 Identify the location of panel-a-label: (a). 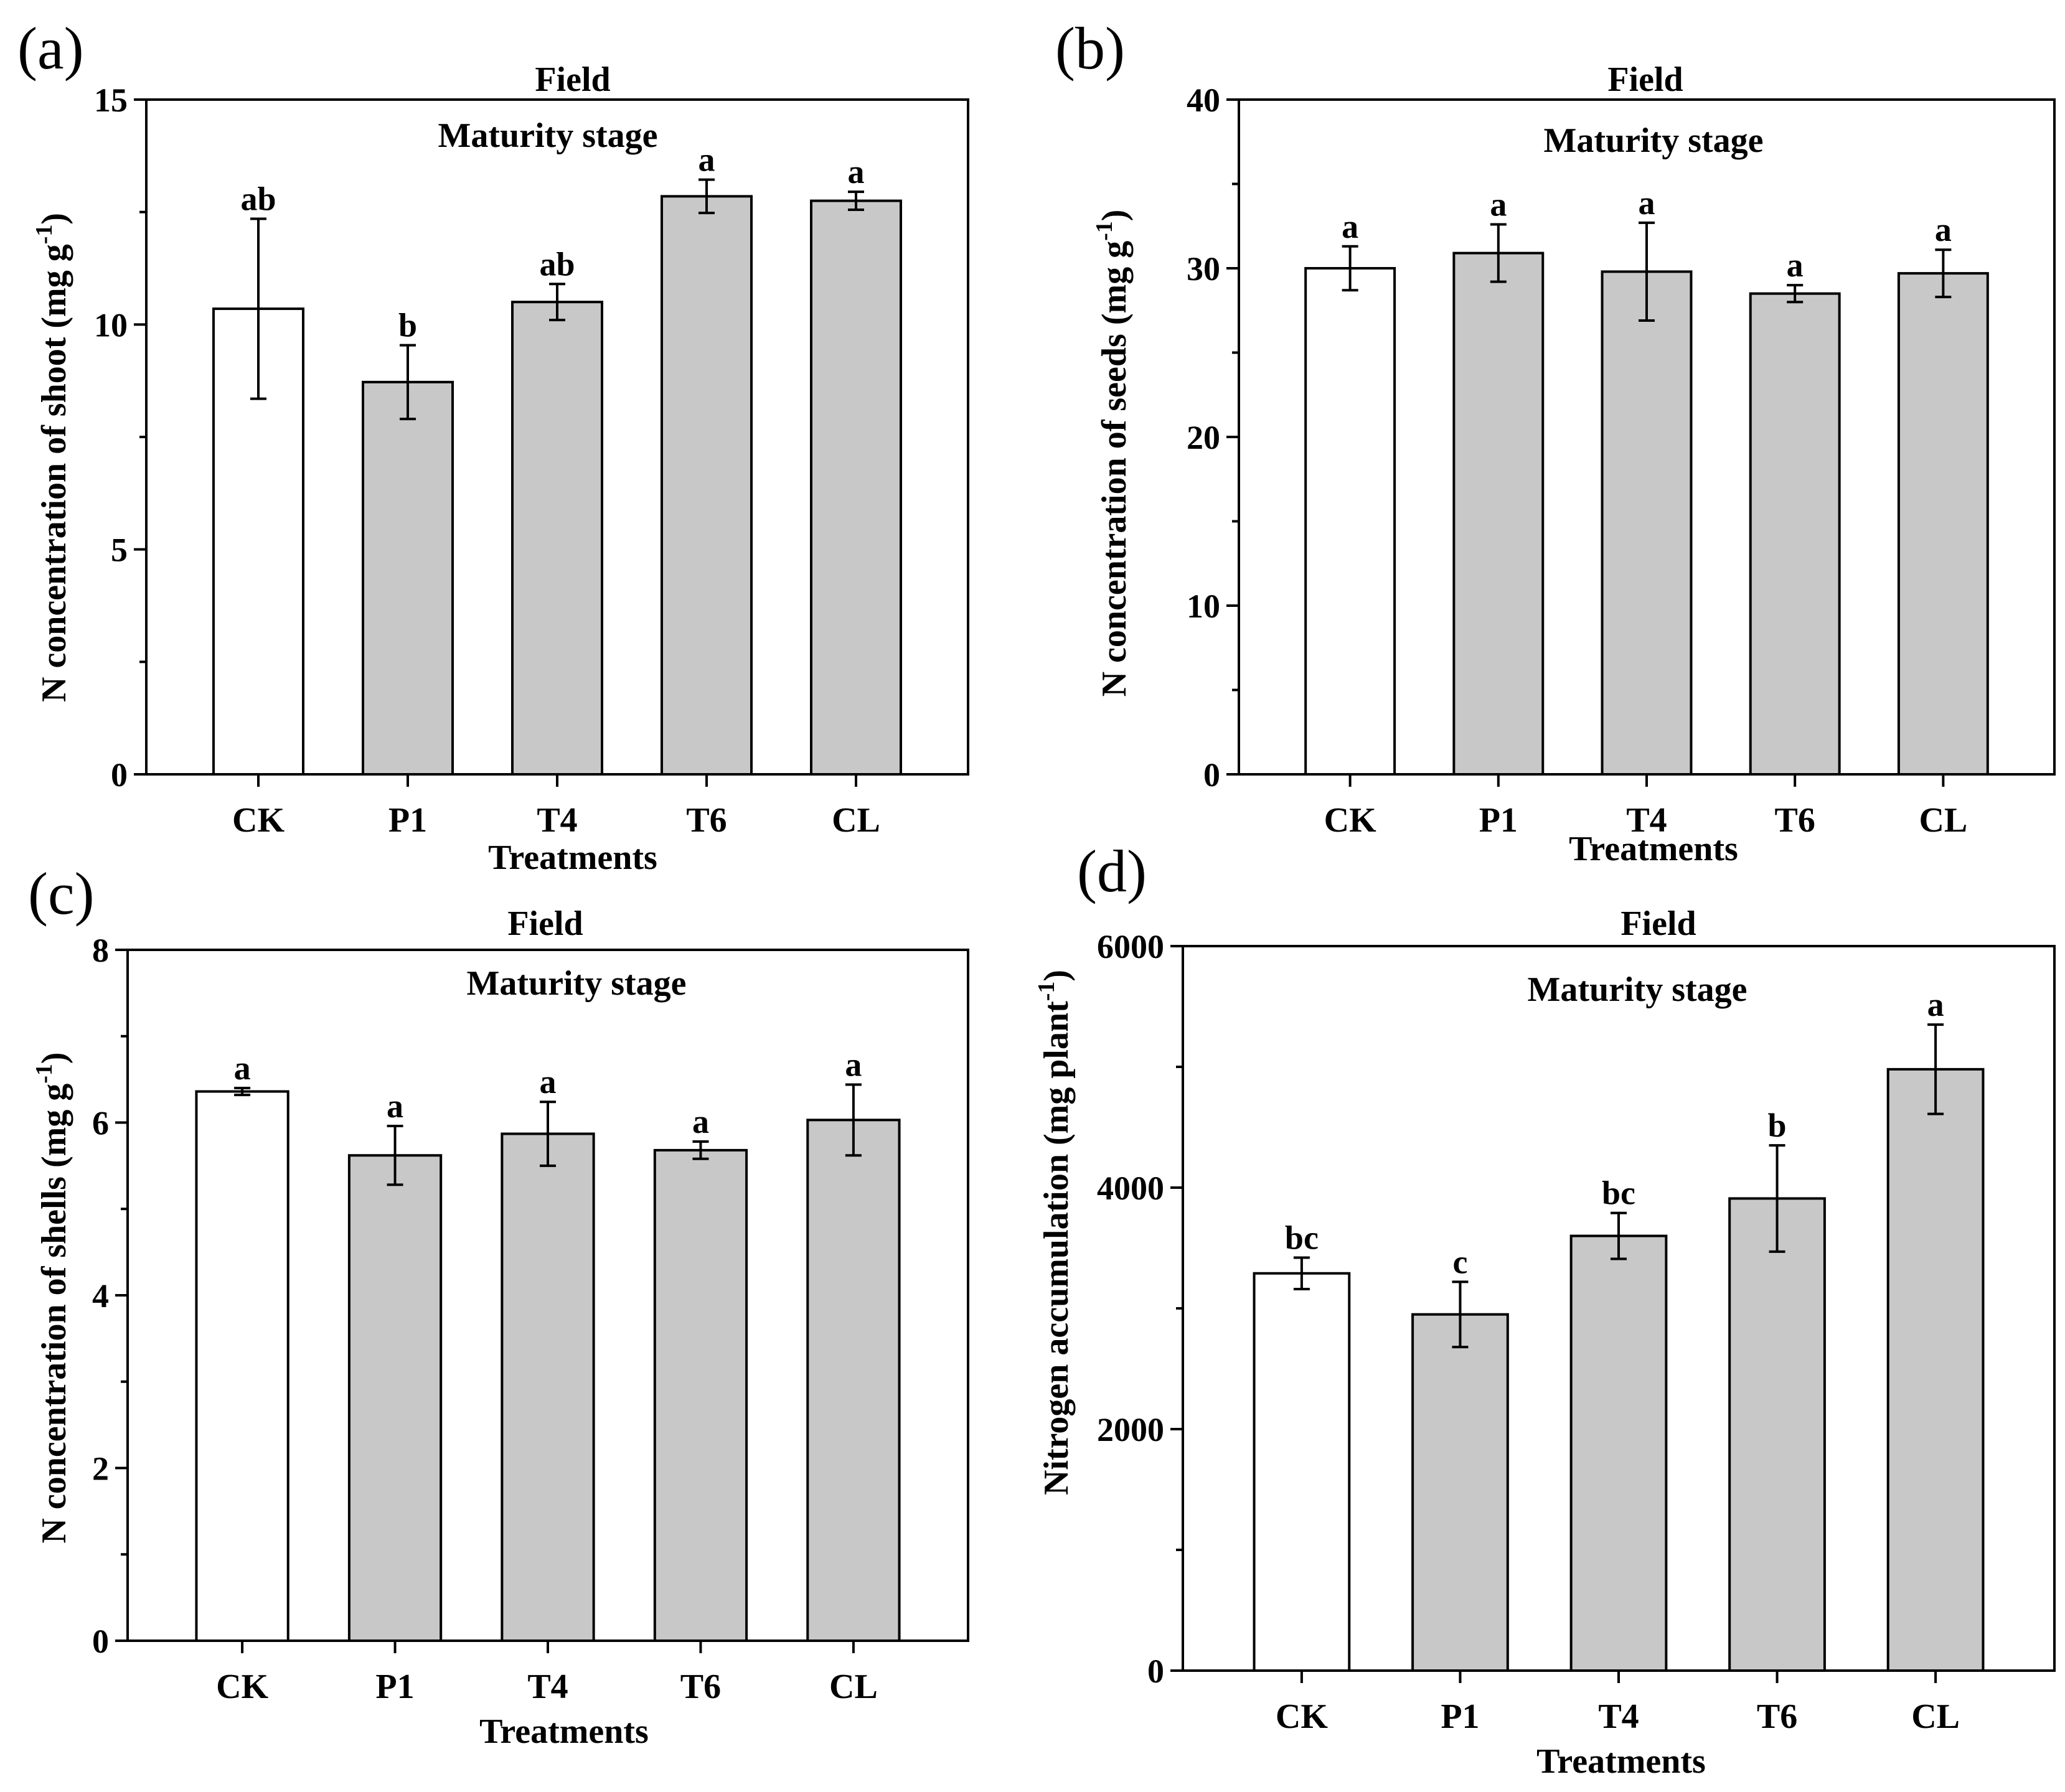
(50, 48).